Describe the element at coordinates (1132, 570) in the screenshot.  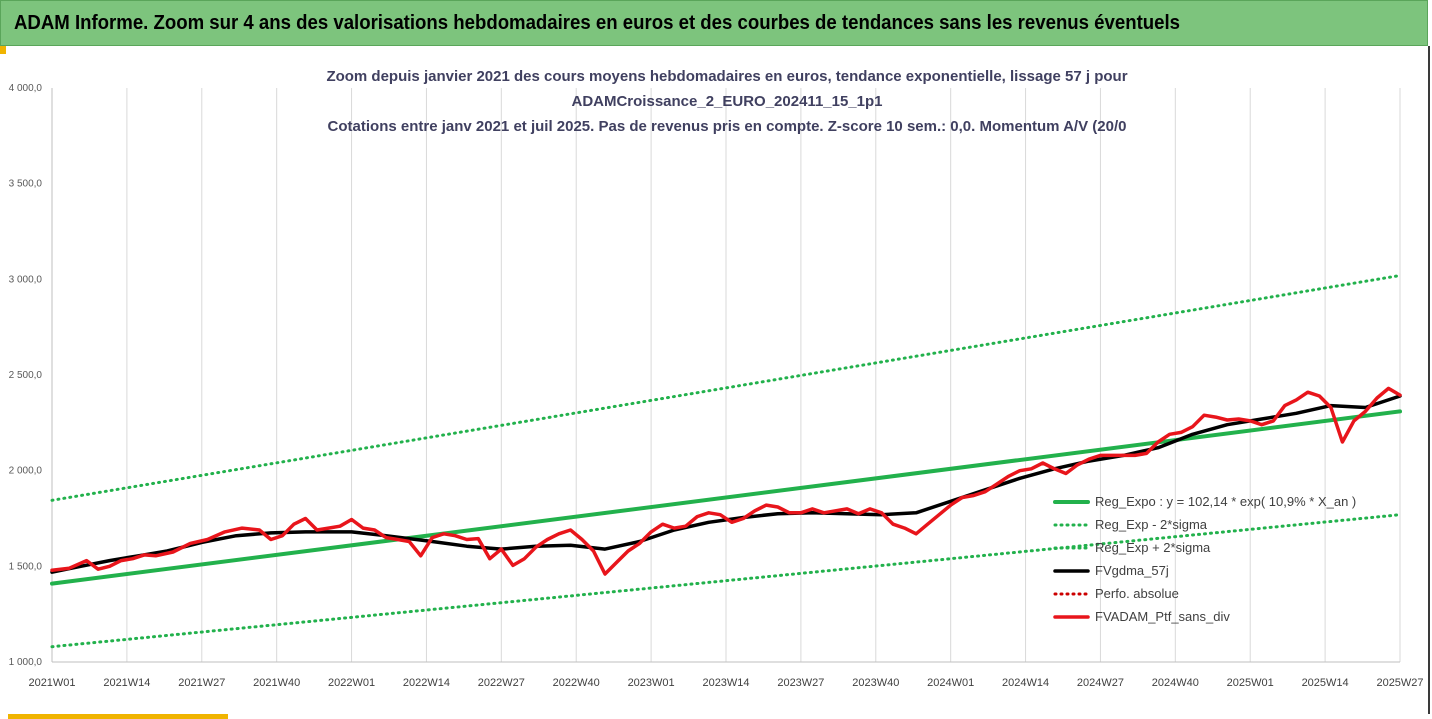
I see `legend-label: FVgdma_57j` at that location.